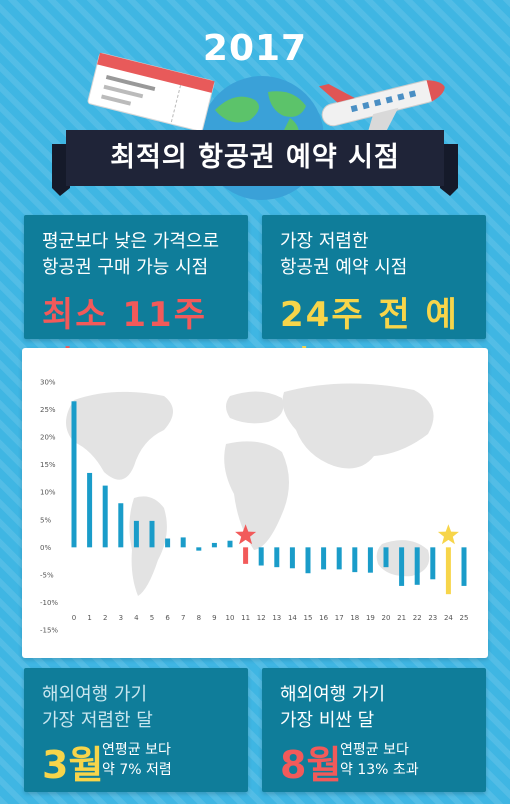 This screenshot has width=510, height=804. Describe the element at coordinates (48, 438) in the screenshot. I see `y-tick-label: 20%` at that location.